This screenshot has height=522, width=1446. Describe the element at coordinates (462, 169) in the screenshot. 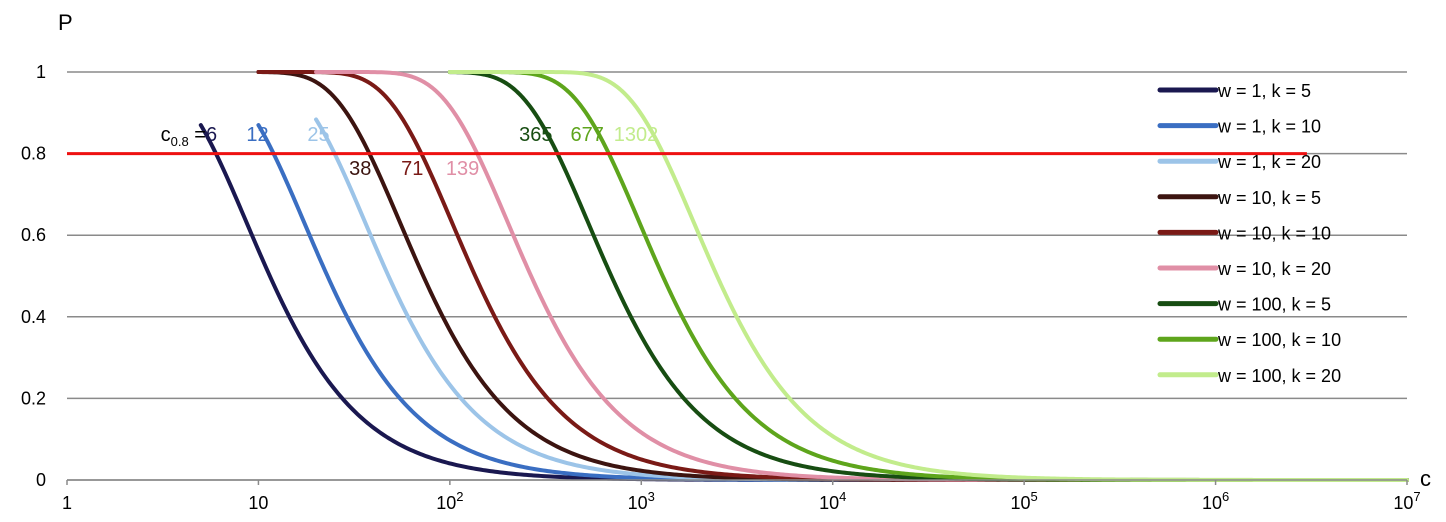

I see `c08-value-label: 139` at that location.